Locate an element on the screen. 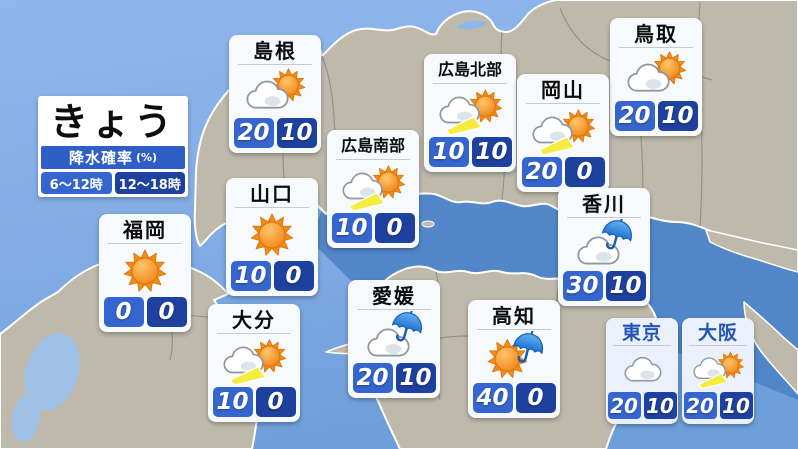 The width and height of the screenshot is (798, 449). precip-values: 10 10 is located at coordinates (470, 152).